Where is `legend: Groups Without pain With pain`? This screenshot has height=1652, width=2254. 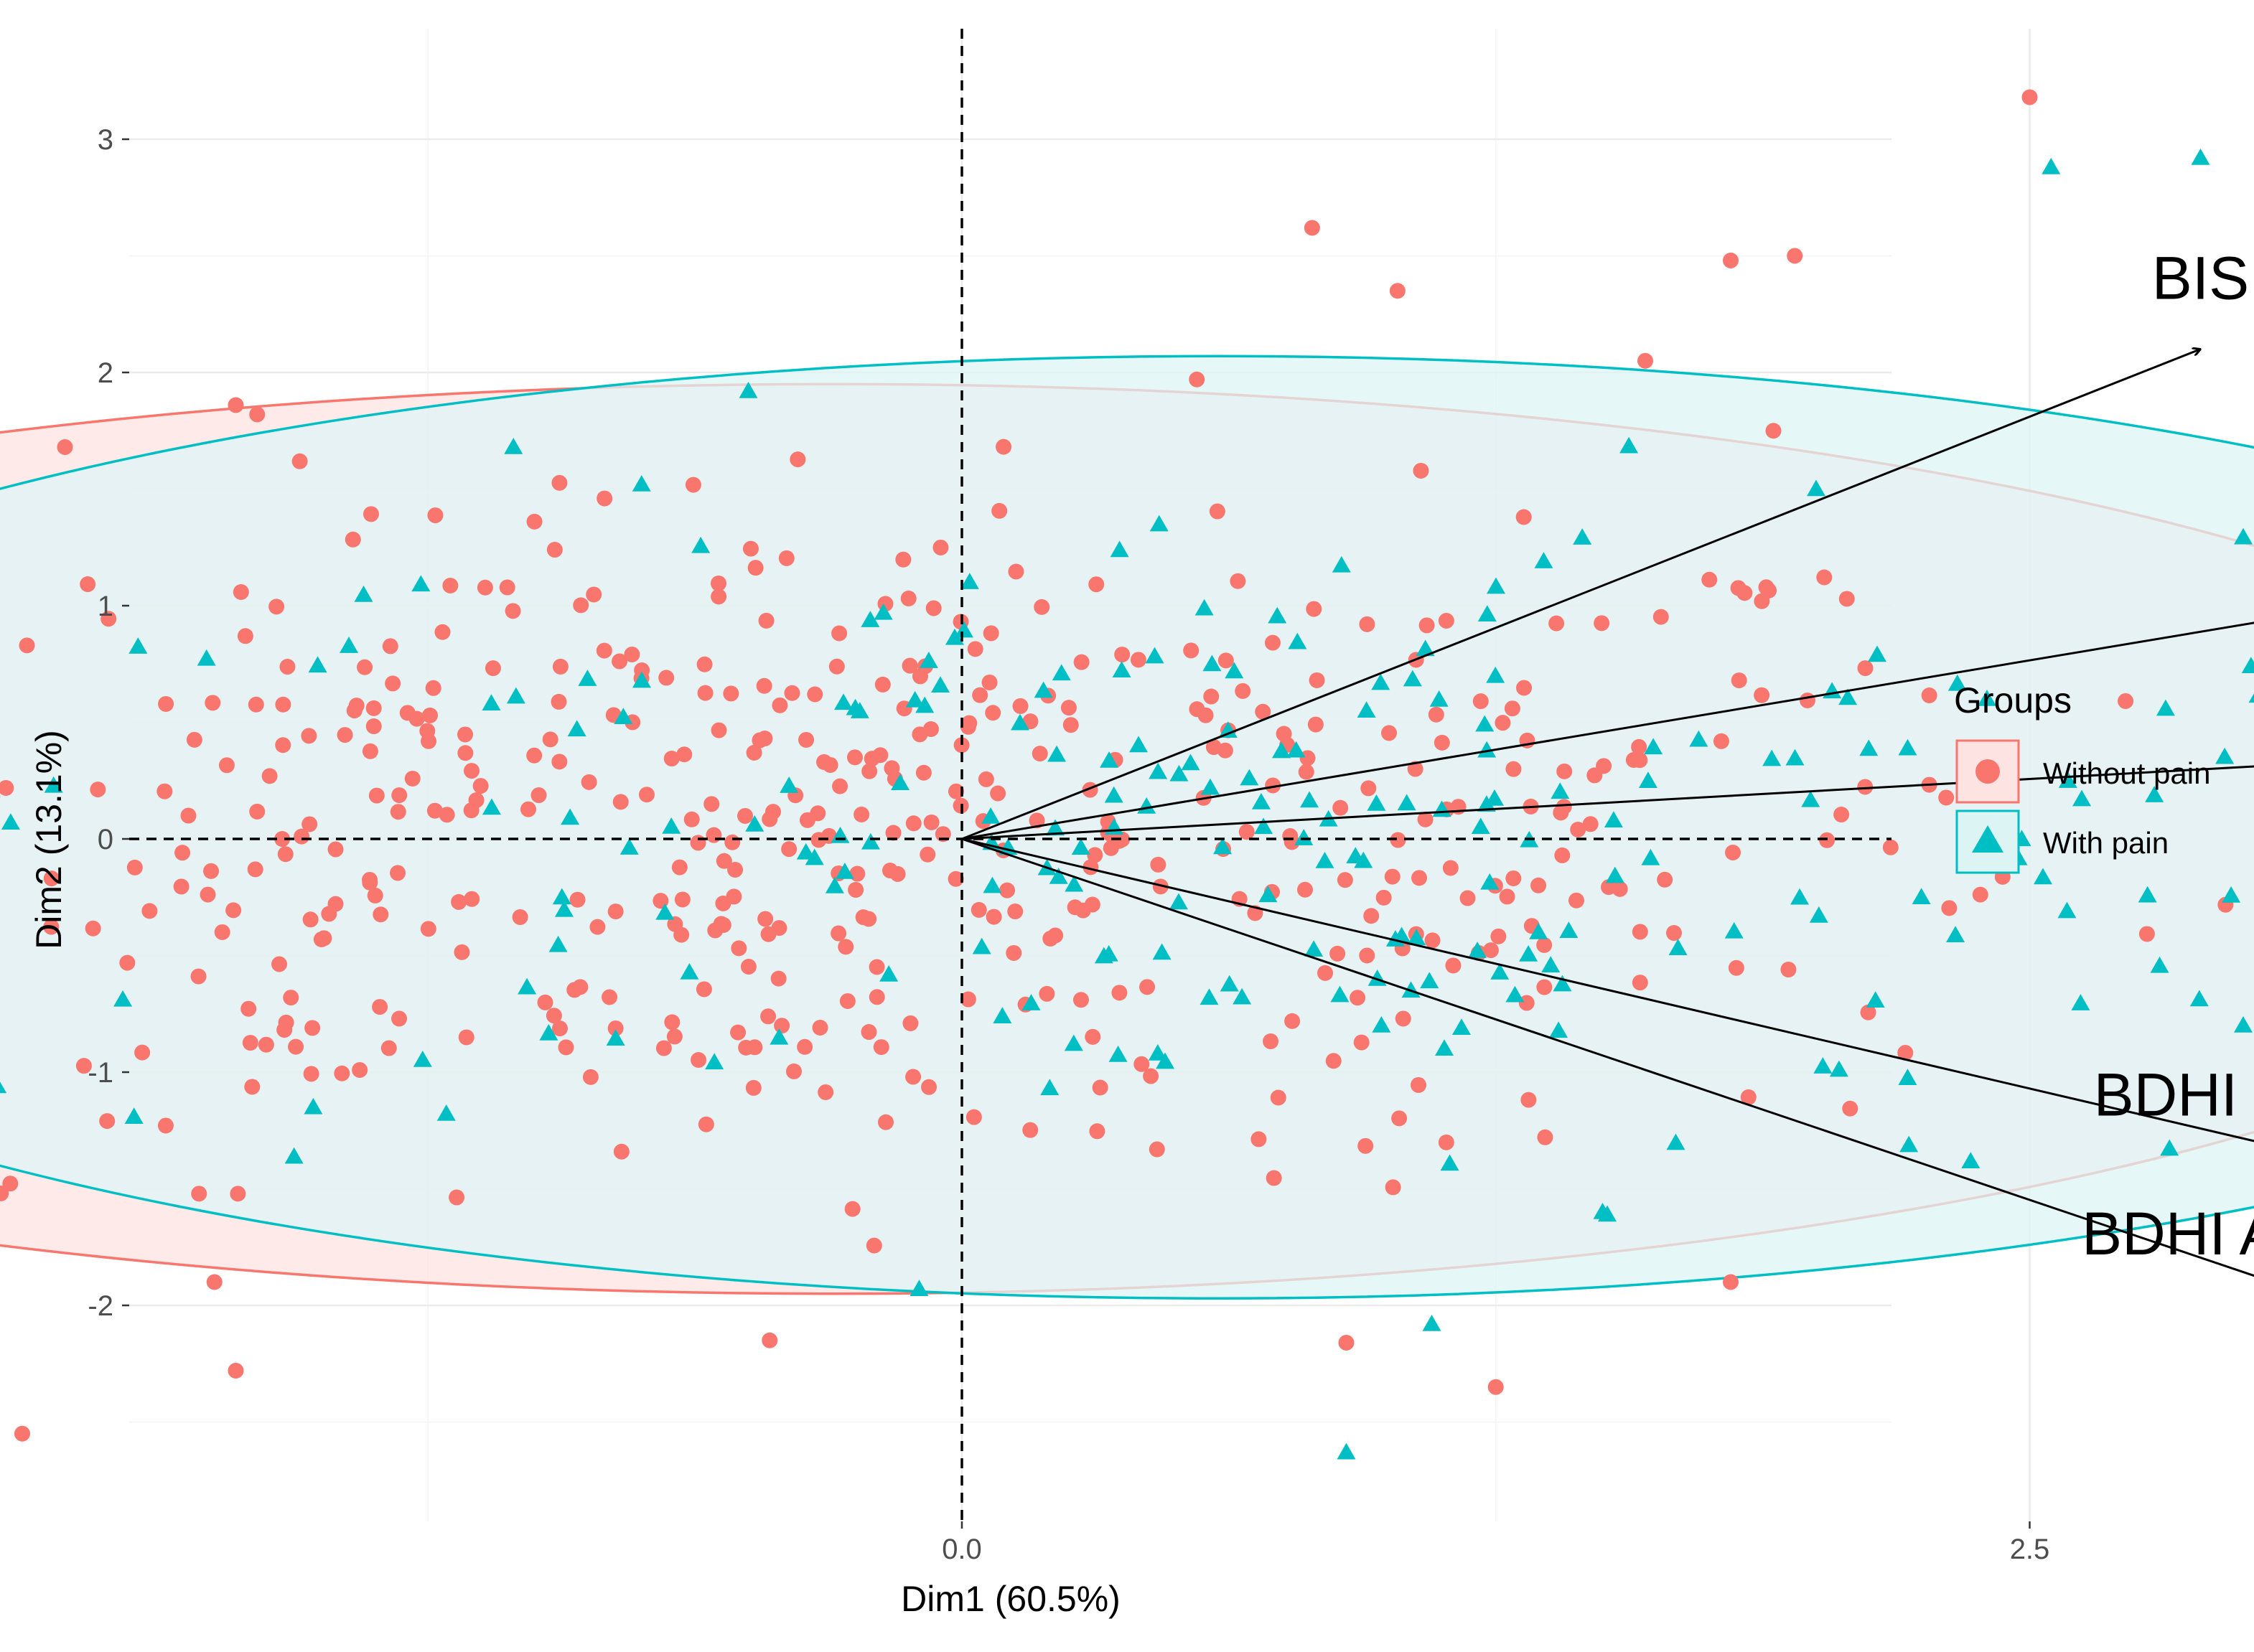
legend: Groups Without pain With pain is located at coordinates (2082, 777).